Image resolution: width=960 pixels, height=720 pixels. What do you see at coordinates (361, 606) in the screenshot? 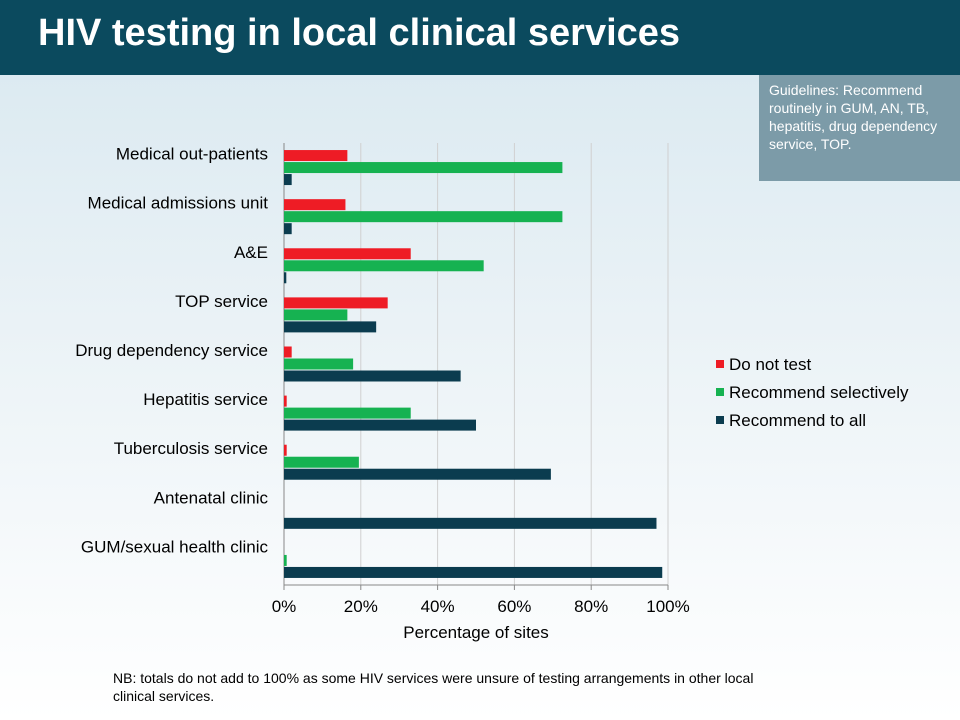
I see `x-tick-label: 20%` at bounding box center [361, 606].